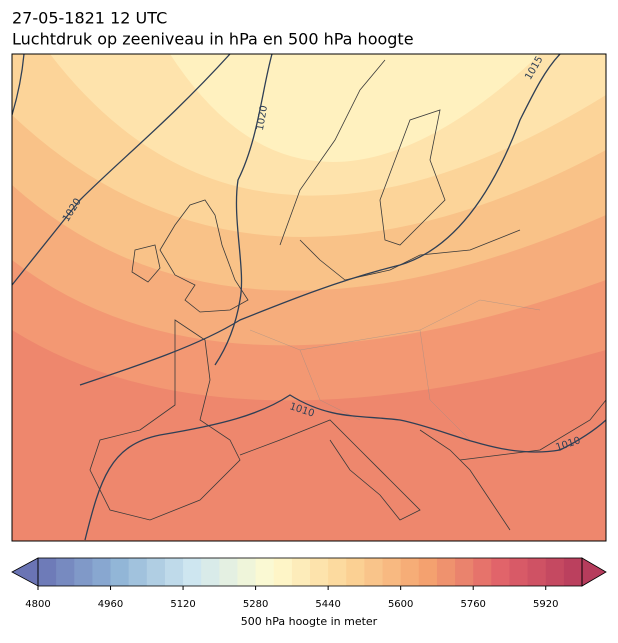  I want to click on country-border, so click(395, 370).